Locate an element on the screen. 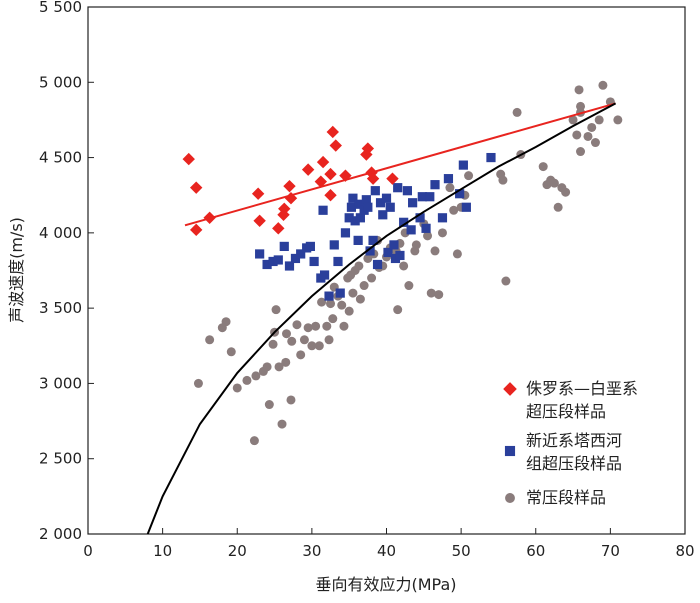 The image size is (700, 603). y-axis-ticks: 2 000 2 500 3 000 3 500 4 000 4 500 5 000 5 500 is located at coordinates (66, 271).